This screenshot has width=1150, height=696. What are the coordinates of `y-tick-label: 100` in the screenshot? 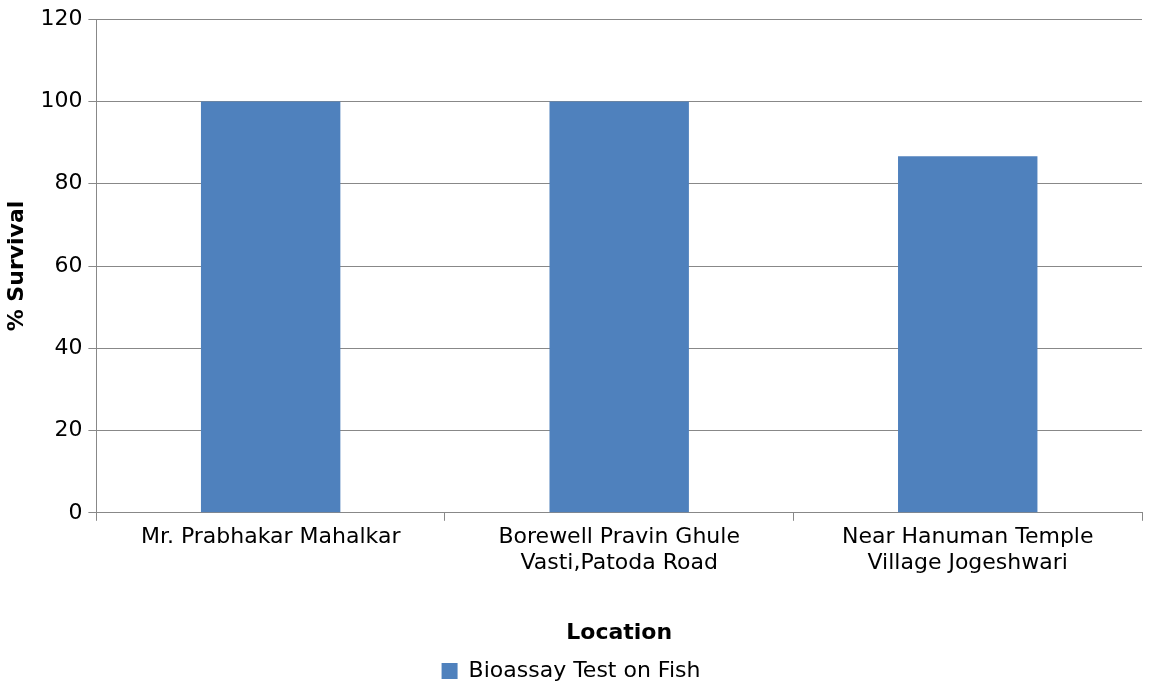 It's located at (61, 100).